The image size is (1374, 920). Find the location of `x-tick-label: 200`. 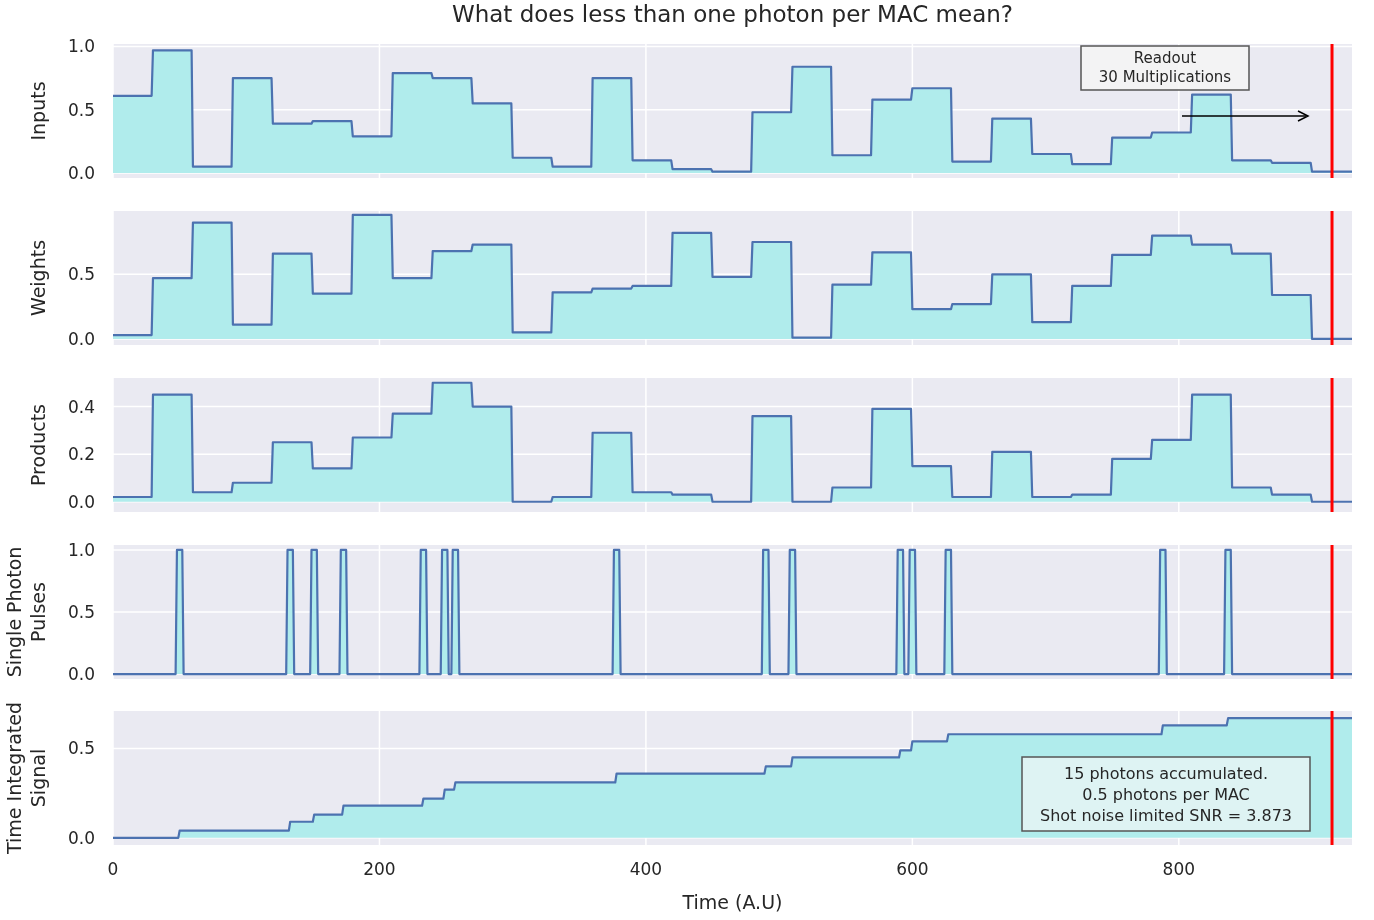

x-tick-label: 200 is located at coordinates (379, 869).